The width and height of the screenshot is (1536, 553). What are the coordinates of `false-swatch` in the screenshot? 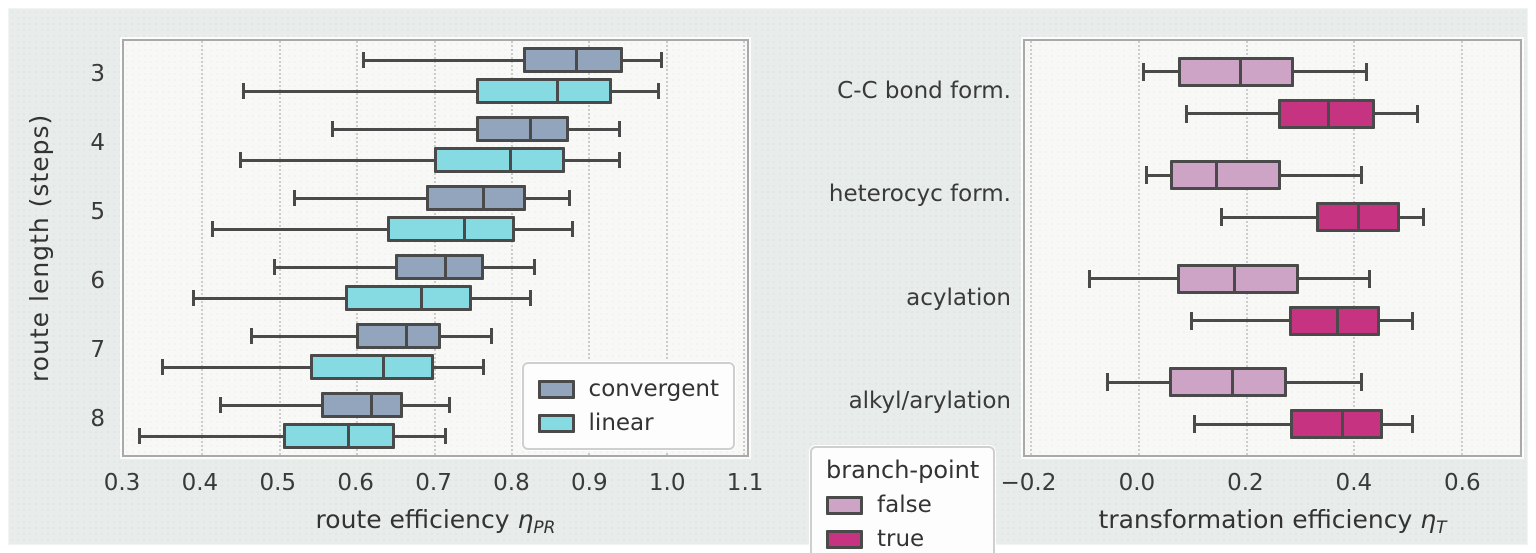 It's located at (844, 505).